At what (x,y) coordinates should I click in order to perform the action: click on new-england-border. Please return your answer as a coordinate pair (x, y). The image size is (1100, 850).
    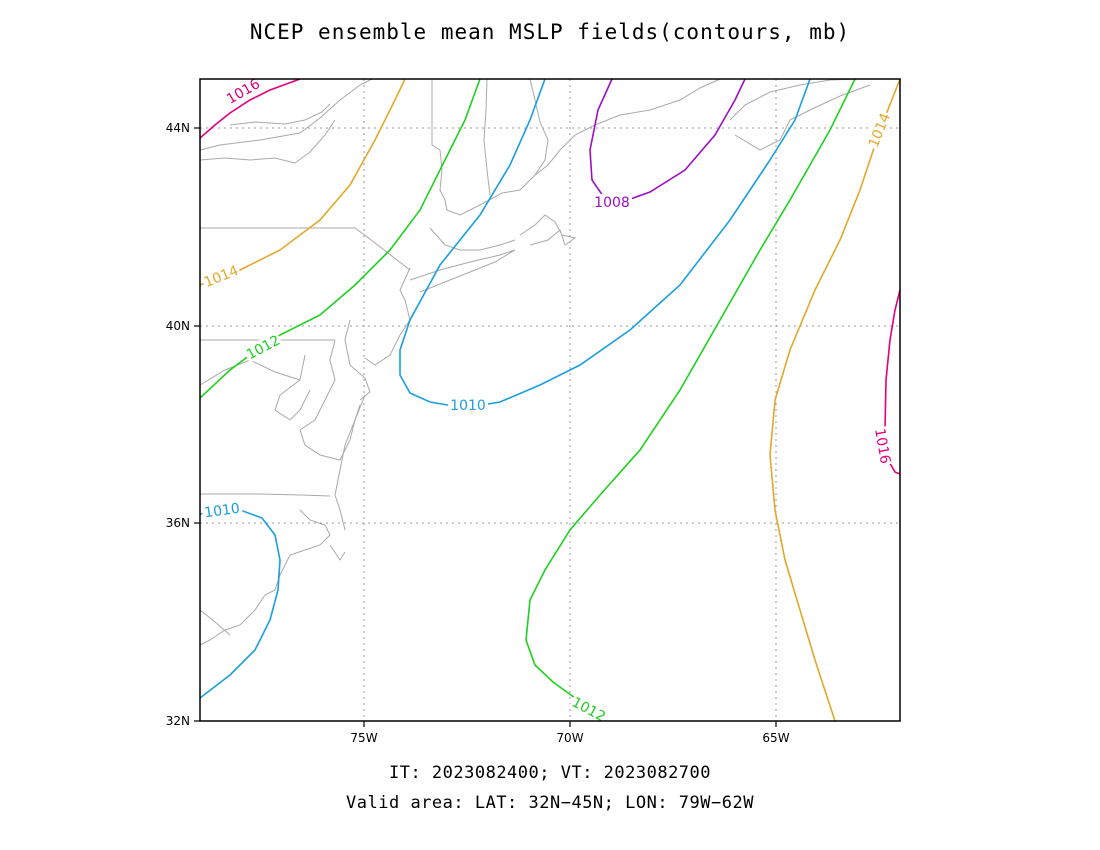
    Looking at the image, I should click on (494, 147).